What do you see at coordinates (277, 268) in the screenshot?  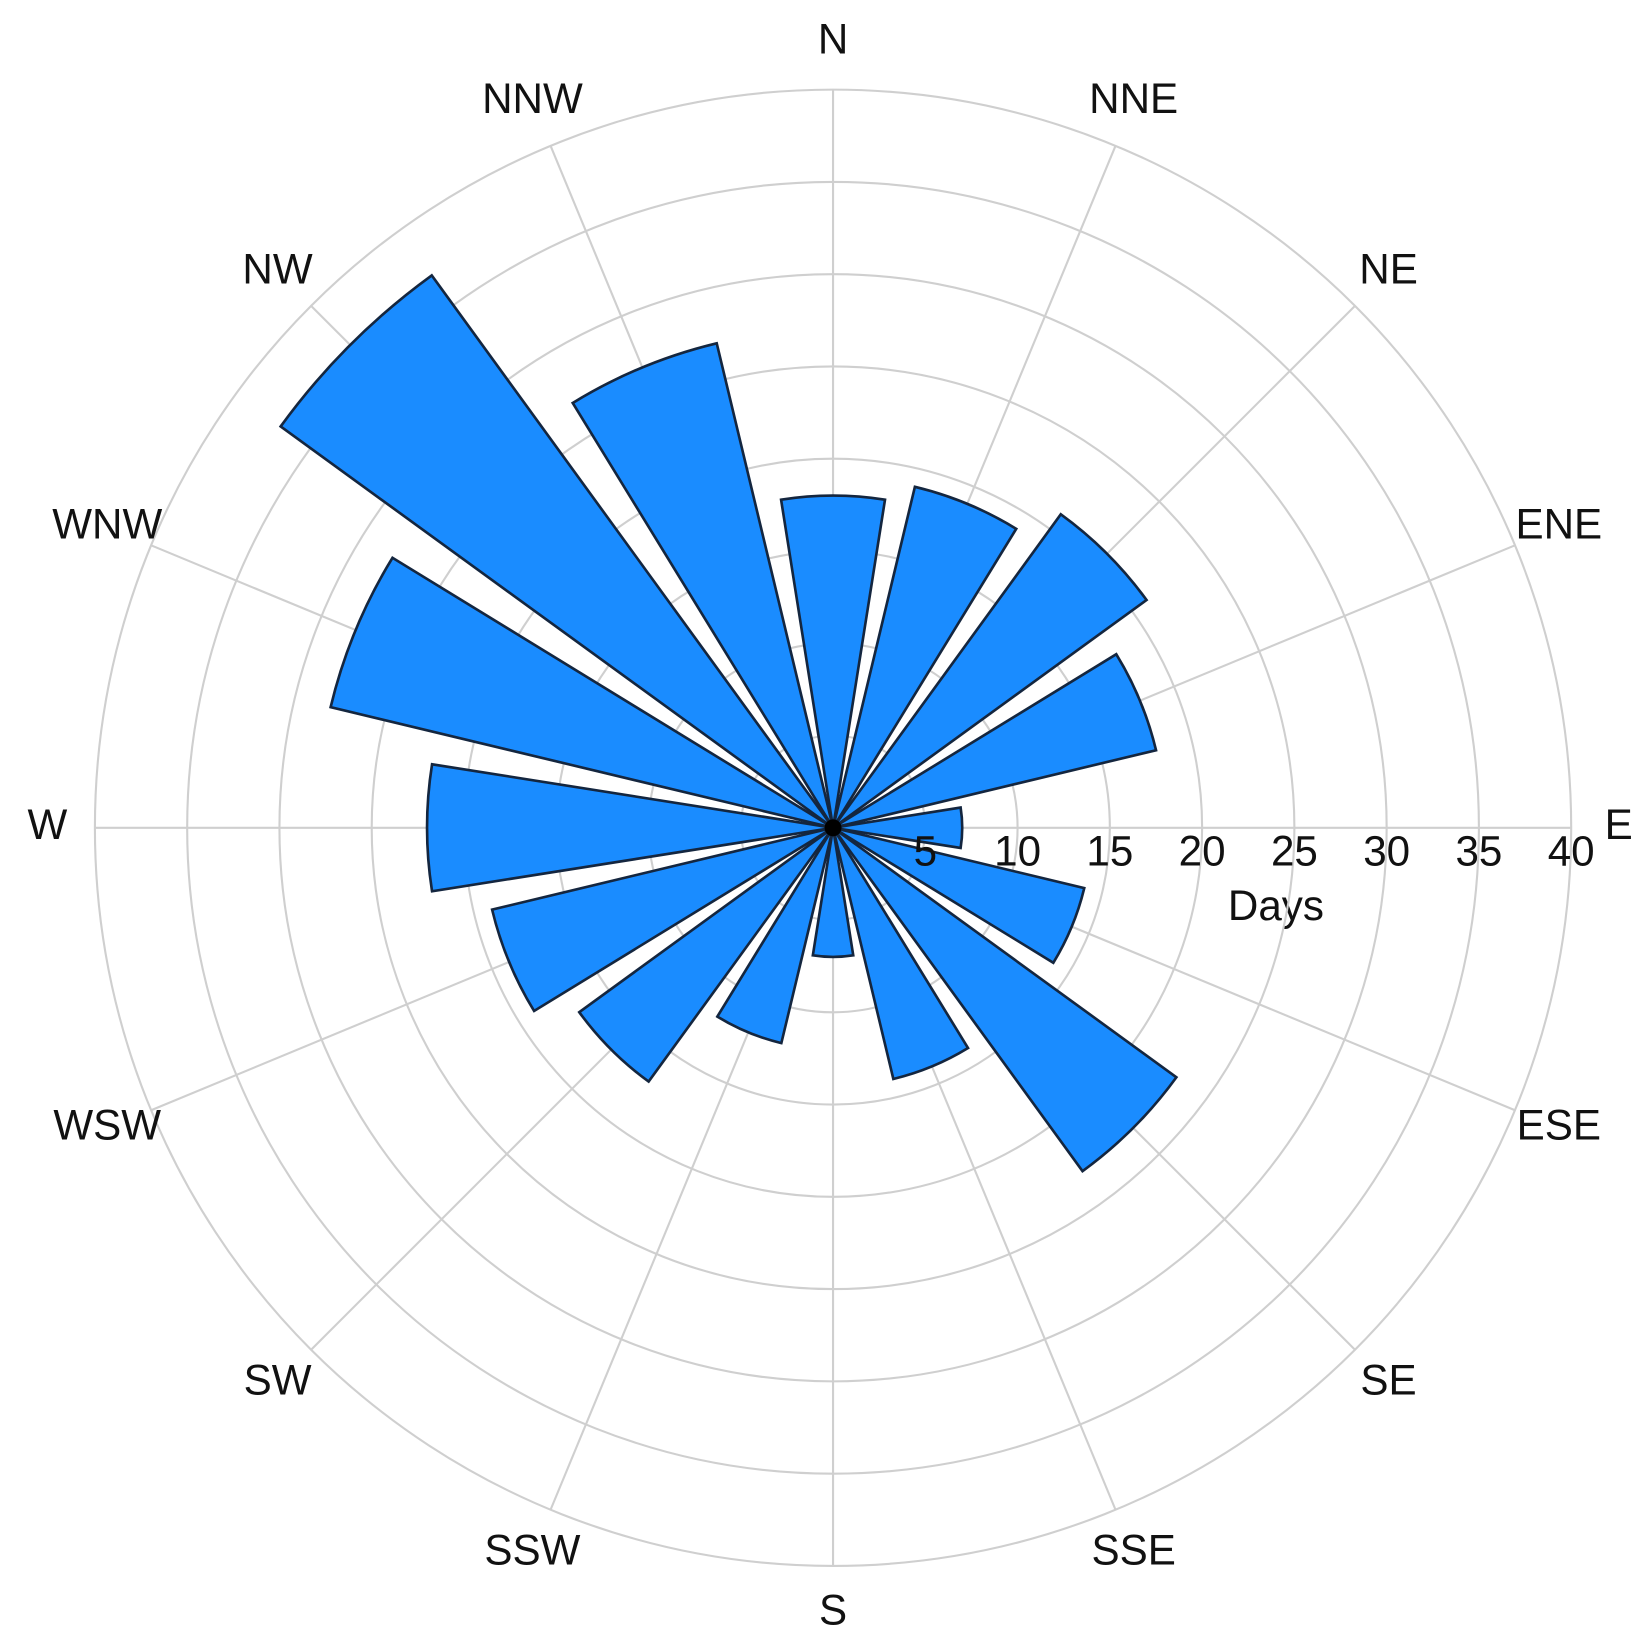 I see `direction-label: NW` at bounding box center [277, 268].